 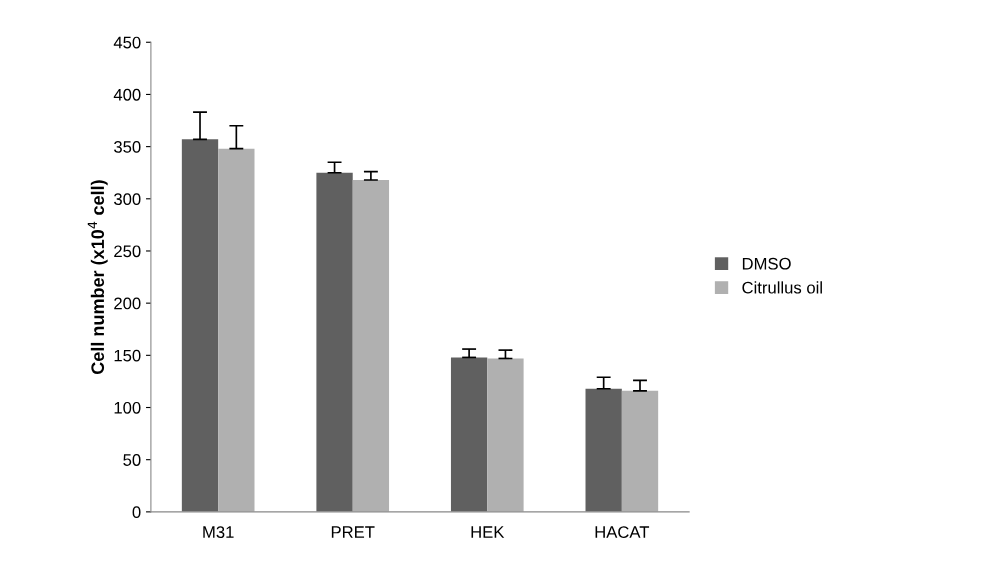 What do you see at coordinates (127, 147) in the screenshot?
I see `y-tick-label: 350` at bounding box center [127, 147].